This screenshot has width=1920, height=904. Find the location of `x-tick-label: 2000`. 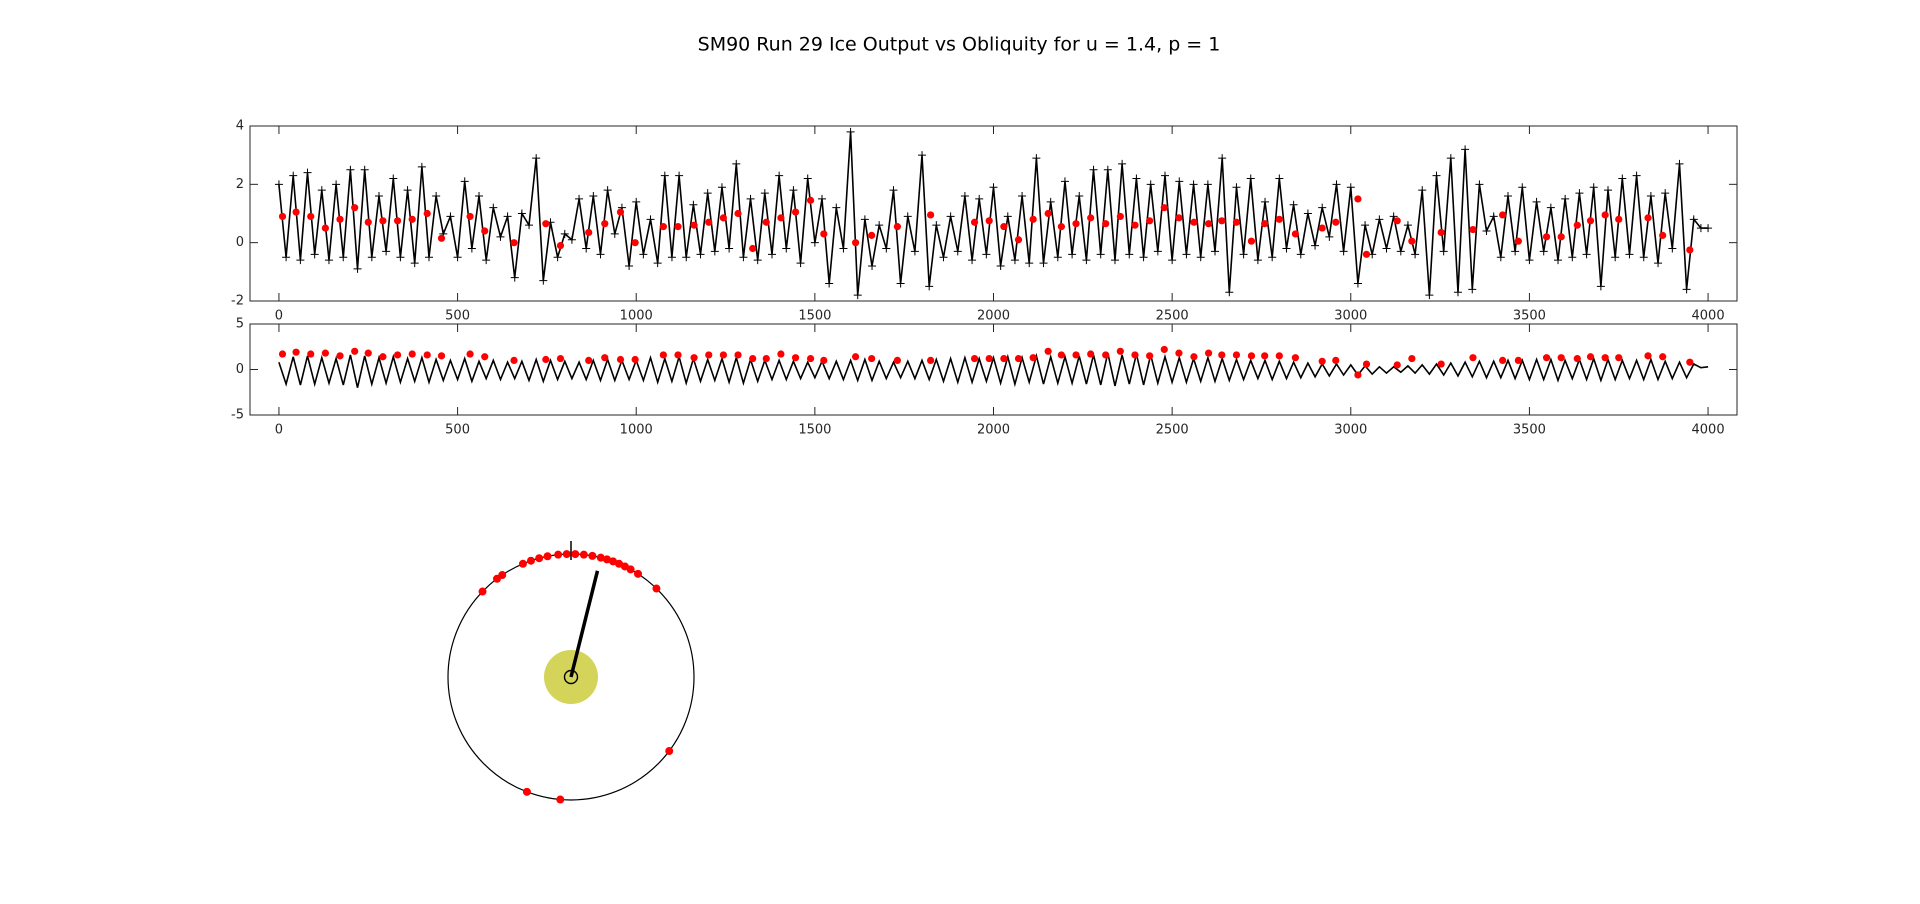

x-tick-label: 2000 is located at coordinates (993, 316).